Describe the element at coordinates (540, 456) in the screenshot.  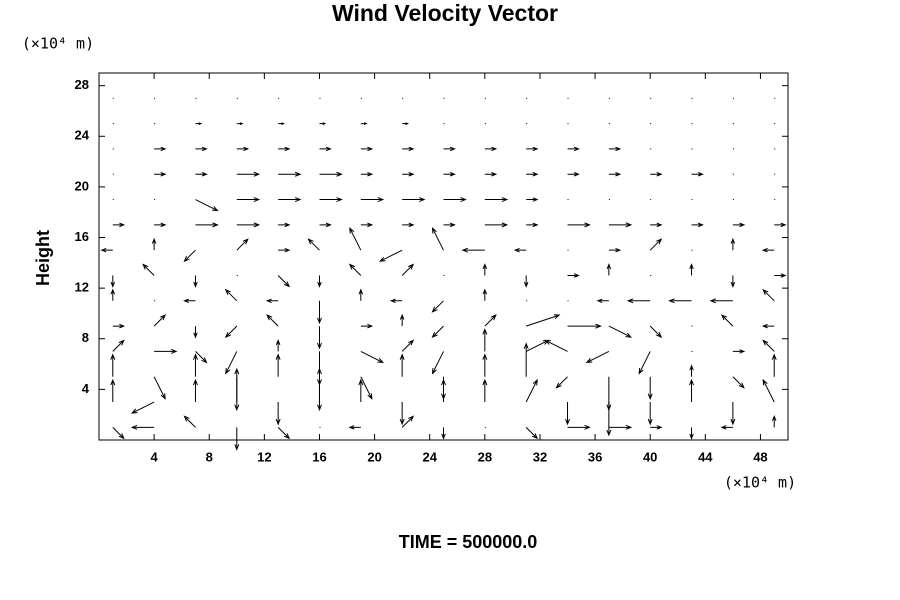
I see `x-tick-label: 32` at that location.